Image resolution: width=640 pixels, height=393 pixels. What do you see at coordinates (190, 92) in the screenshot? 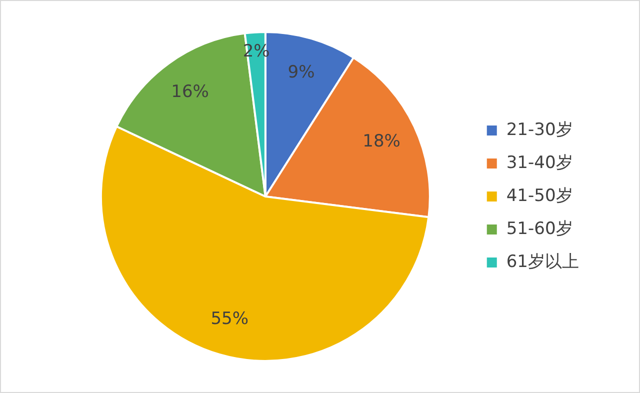
I see `data-label: 16%` at bounding box center [190, 92].